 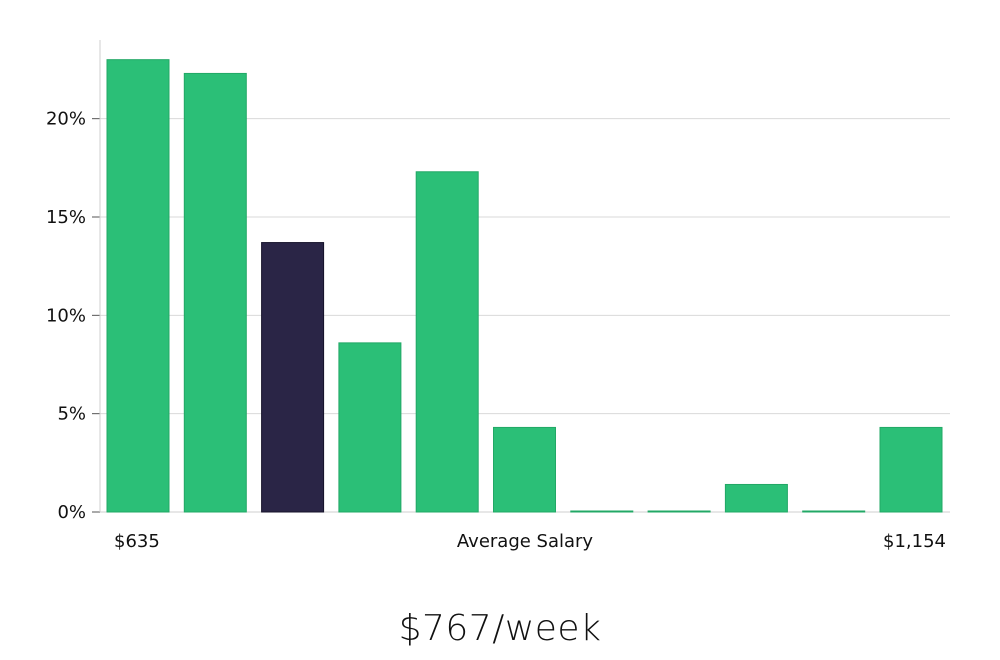 I want to click on bar-highlighted, so click(x=293, y=377).